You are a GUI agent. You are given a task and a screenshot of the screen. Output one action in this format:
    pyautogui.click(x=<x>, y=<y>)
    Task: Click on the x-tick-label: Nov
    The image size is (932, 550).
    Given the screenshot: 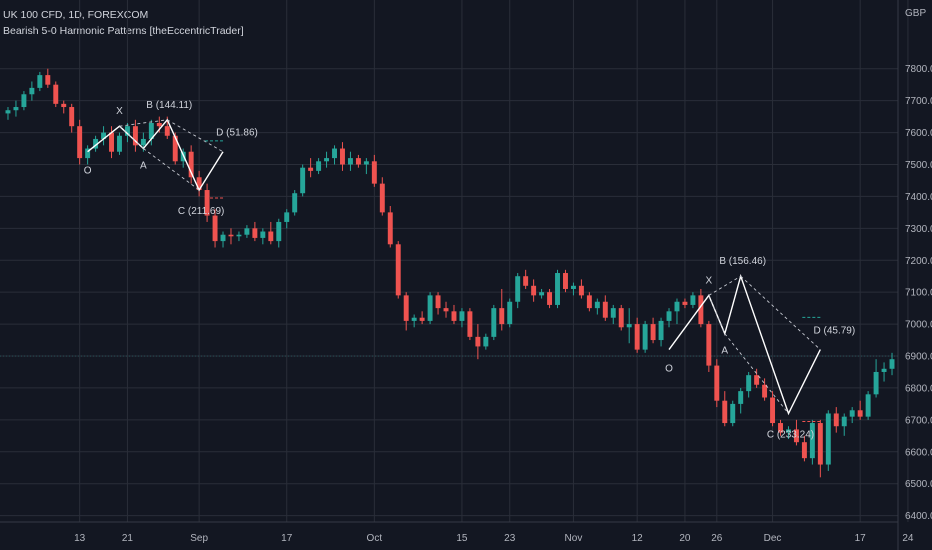 What is the action you would take?
    pyautogui.click(x=574, y=538)
    